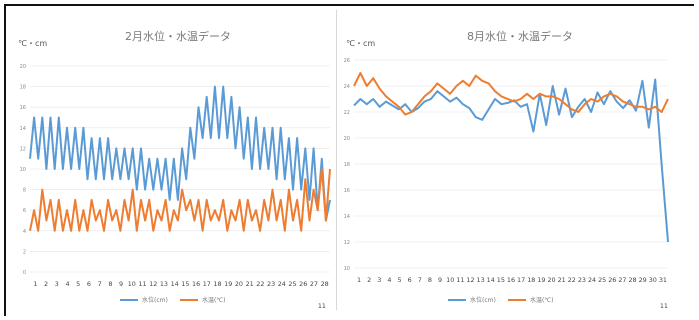  Describe the element at coordinates (347, 61) in the screenshot. I see `y-tick-label: 26` at that location.